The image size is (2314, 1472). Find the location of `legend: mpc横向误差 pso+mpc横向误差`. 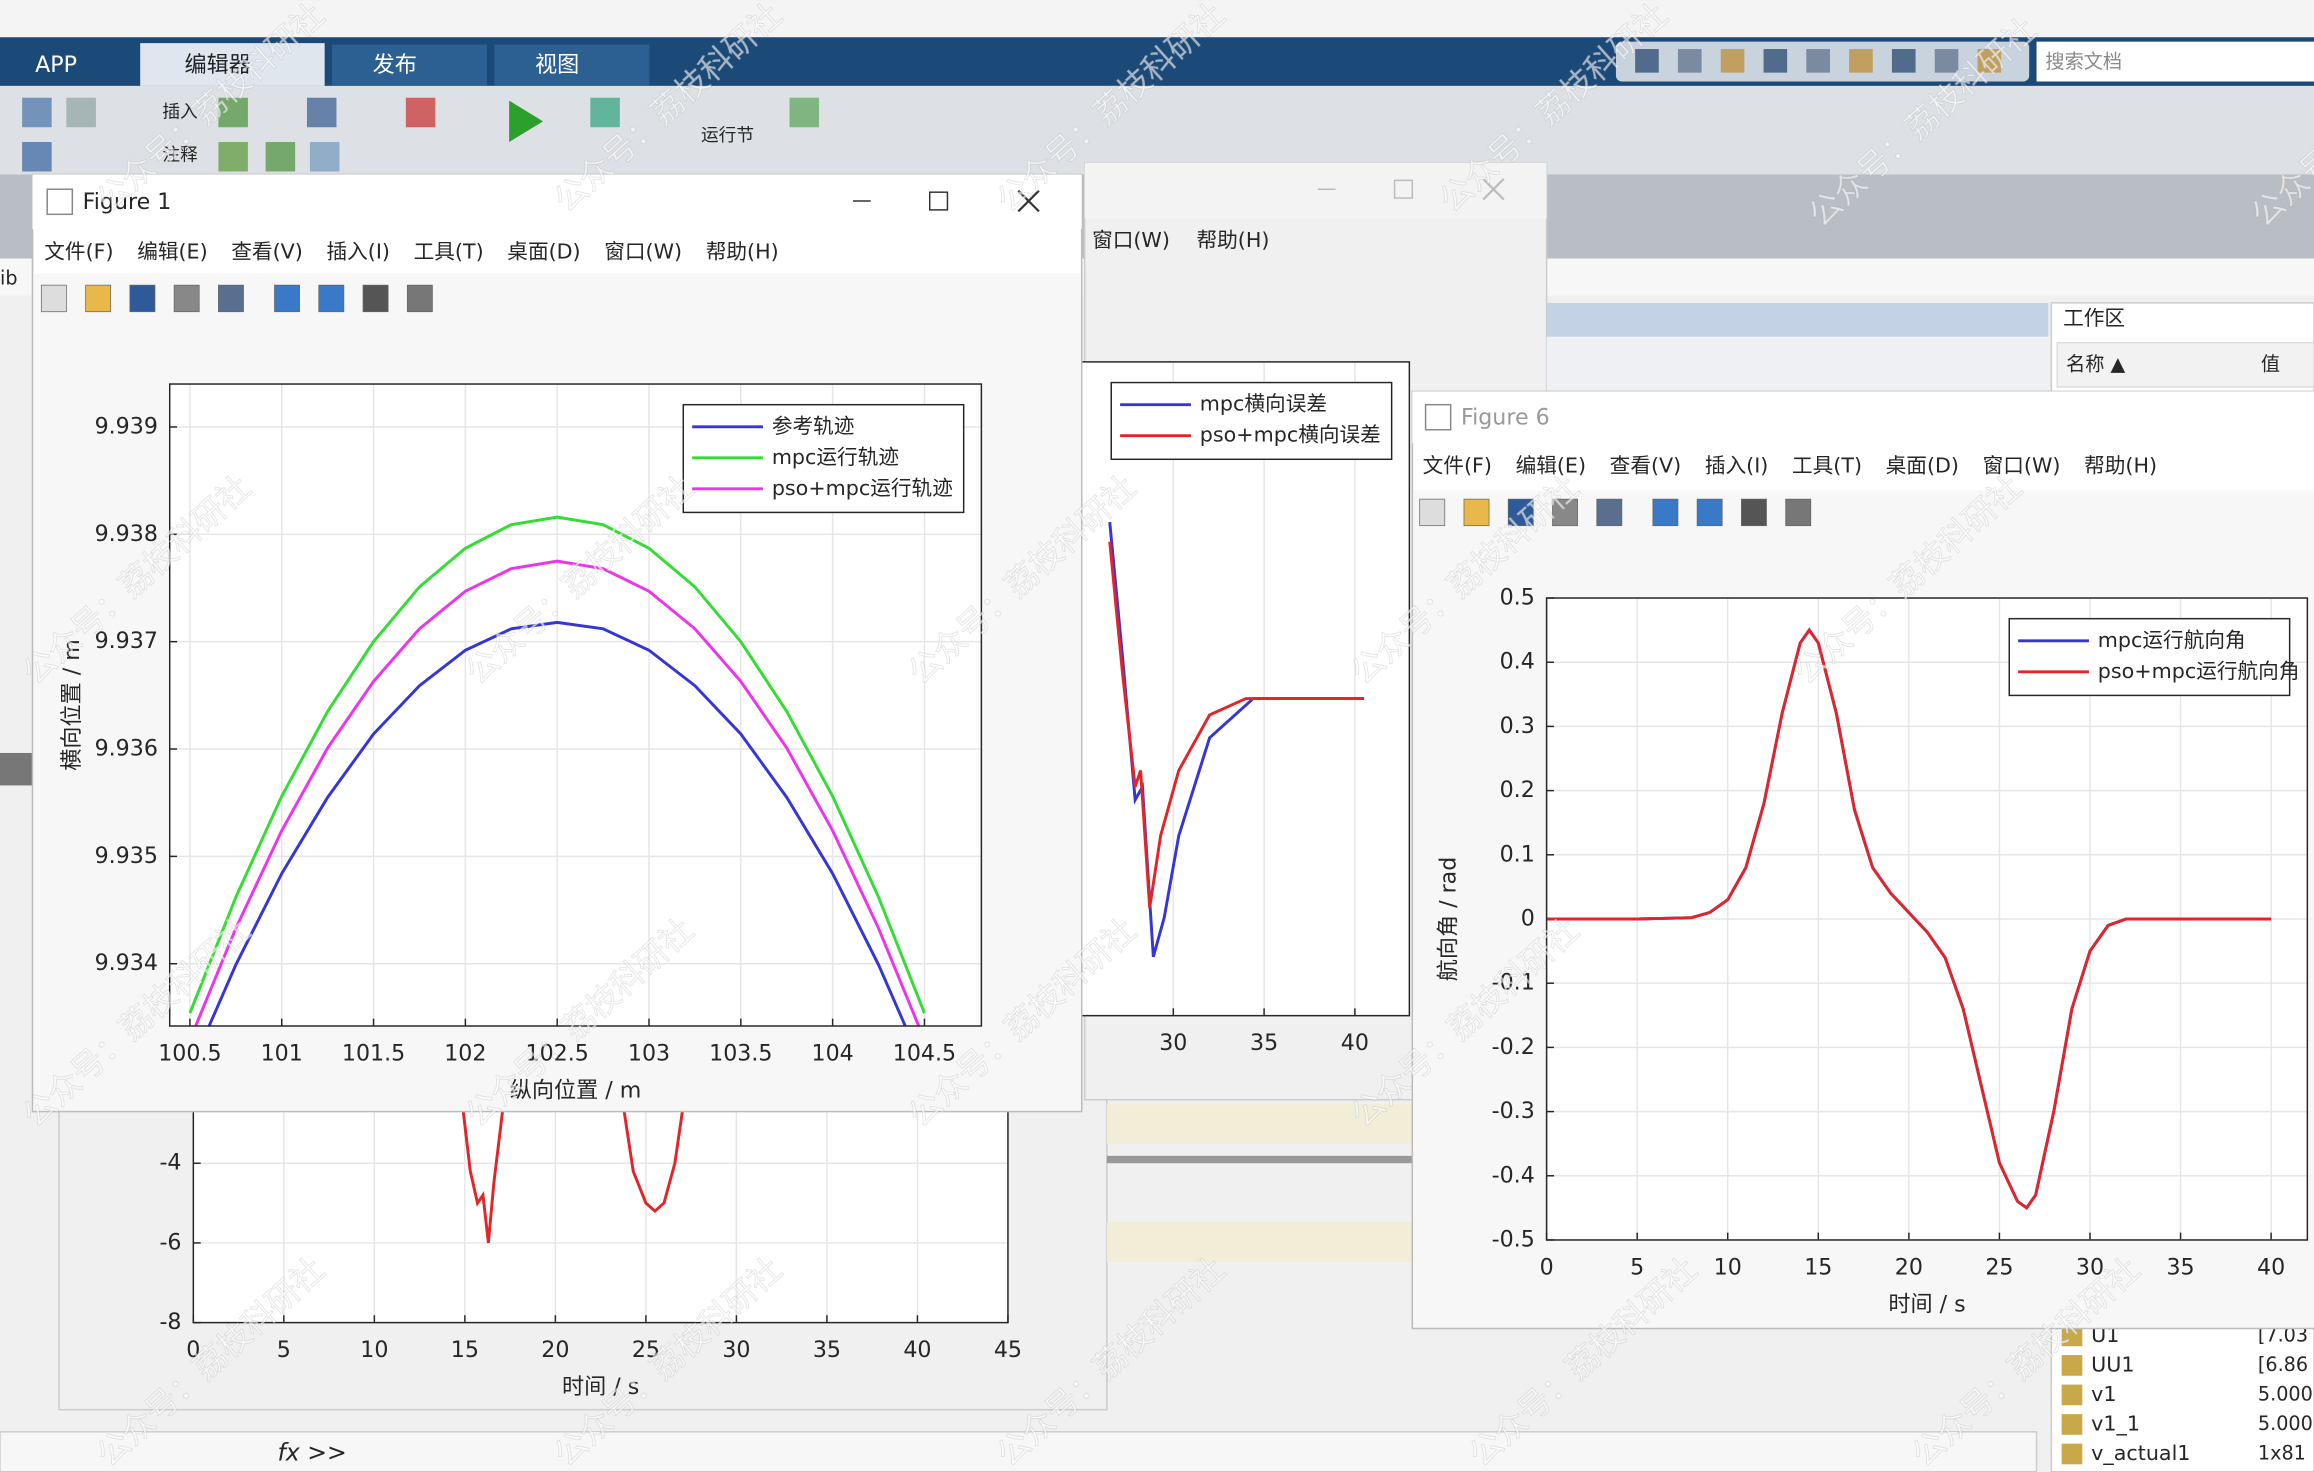

legend: mpc横向误差 pso+mpc横向误差 is located at coordinates (1251, 421).